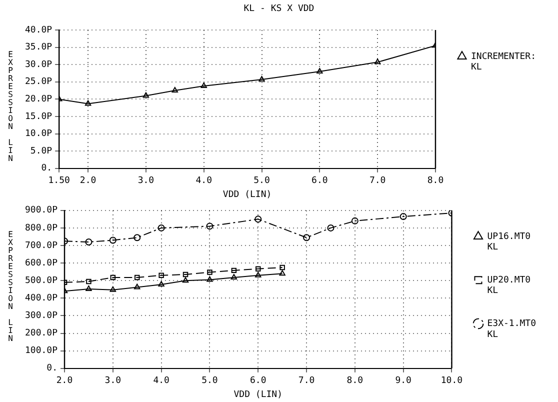 The height and width of the screenshot is (402, 558). I want to click on x-tick-label: 10.0, so click(451, 381).